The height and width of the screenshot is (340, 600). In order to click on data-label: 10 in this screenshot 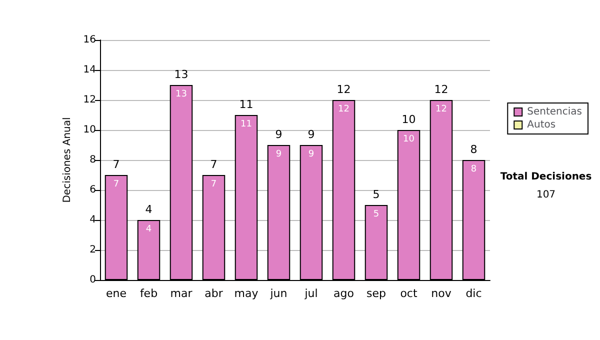, I will do `click(409, 139)`.